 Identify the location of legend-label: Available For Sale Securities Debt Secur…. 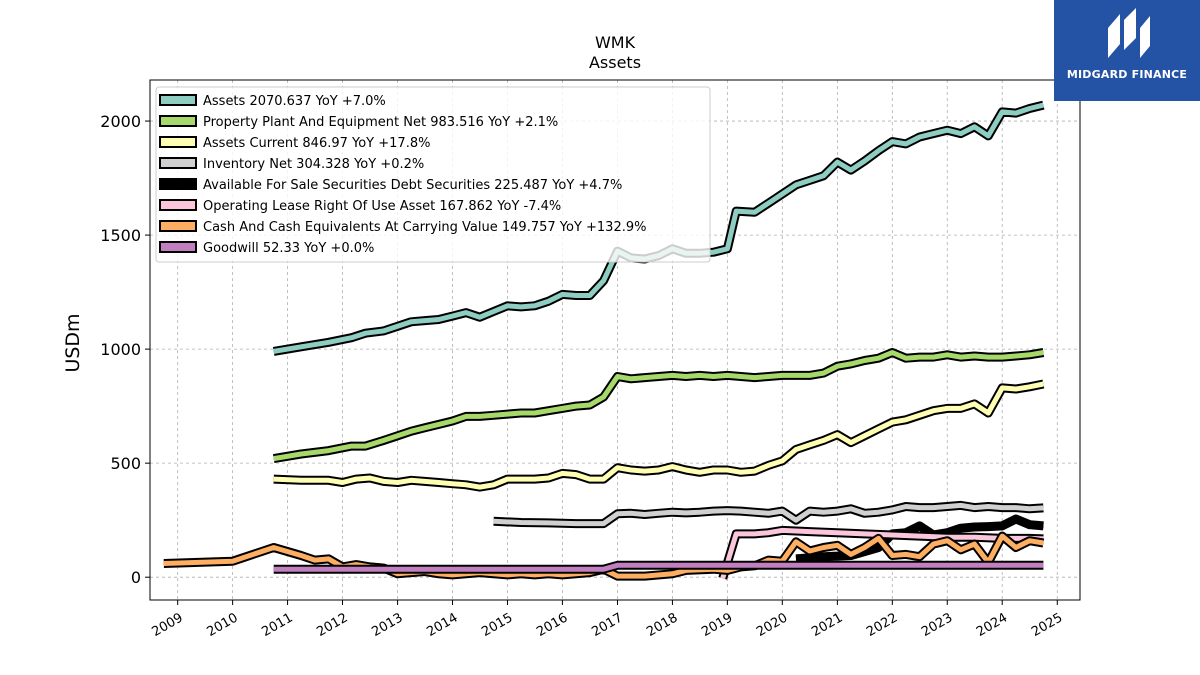
(412, 185).